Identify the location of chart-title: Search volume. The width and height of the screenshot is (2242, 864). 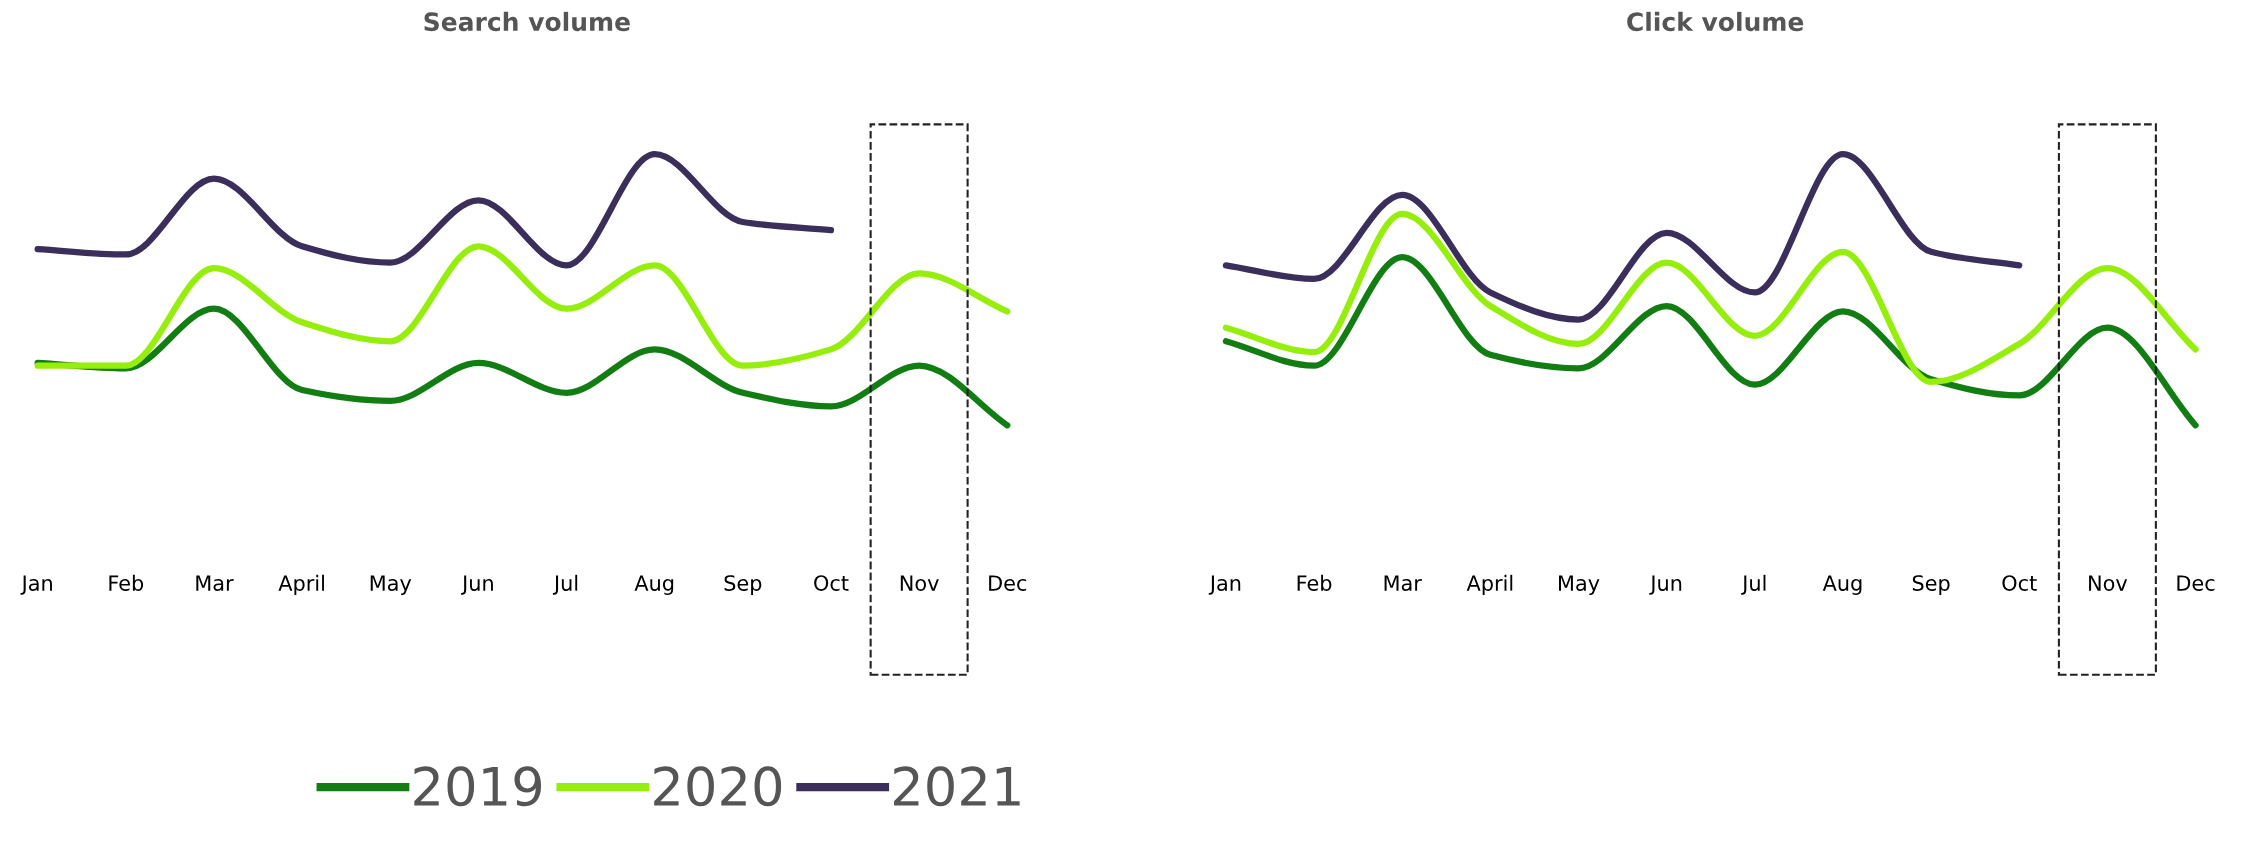
(527, 21).